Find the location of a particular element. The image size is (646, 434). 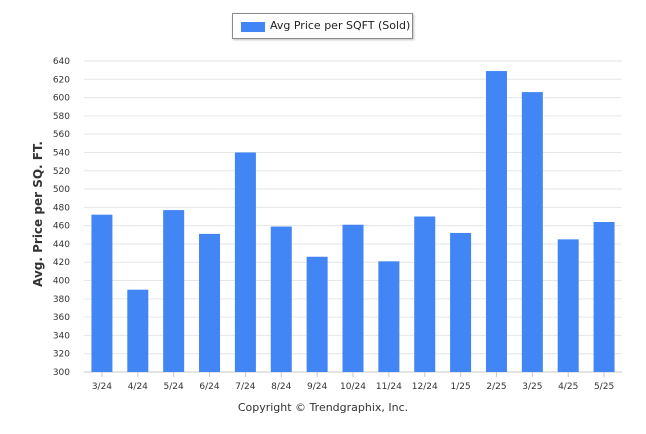

x-tick-label: 10/24 is located at coordinates (353, 387).